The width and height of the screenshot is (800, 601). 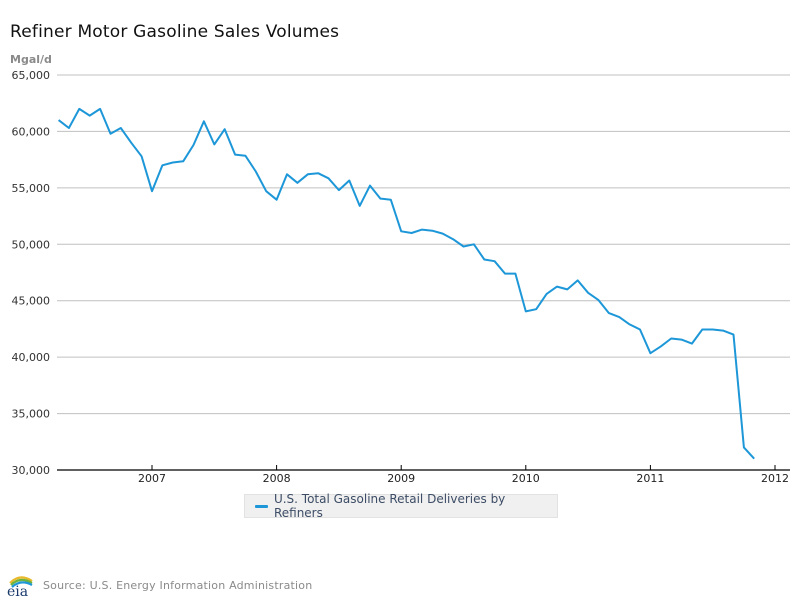 I want to click on legend-swatch-icon, so click(x=261, y=506).